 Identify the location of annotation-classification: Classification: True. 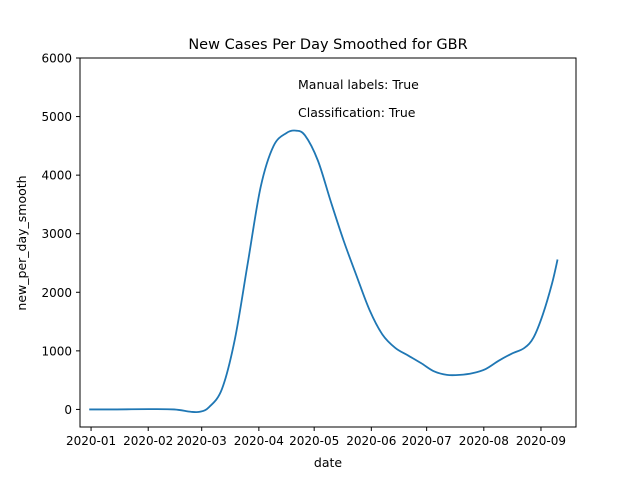
(357, 112).